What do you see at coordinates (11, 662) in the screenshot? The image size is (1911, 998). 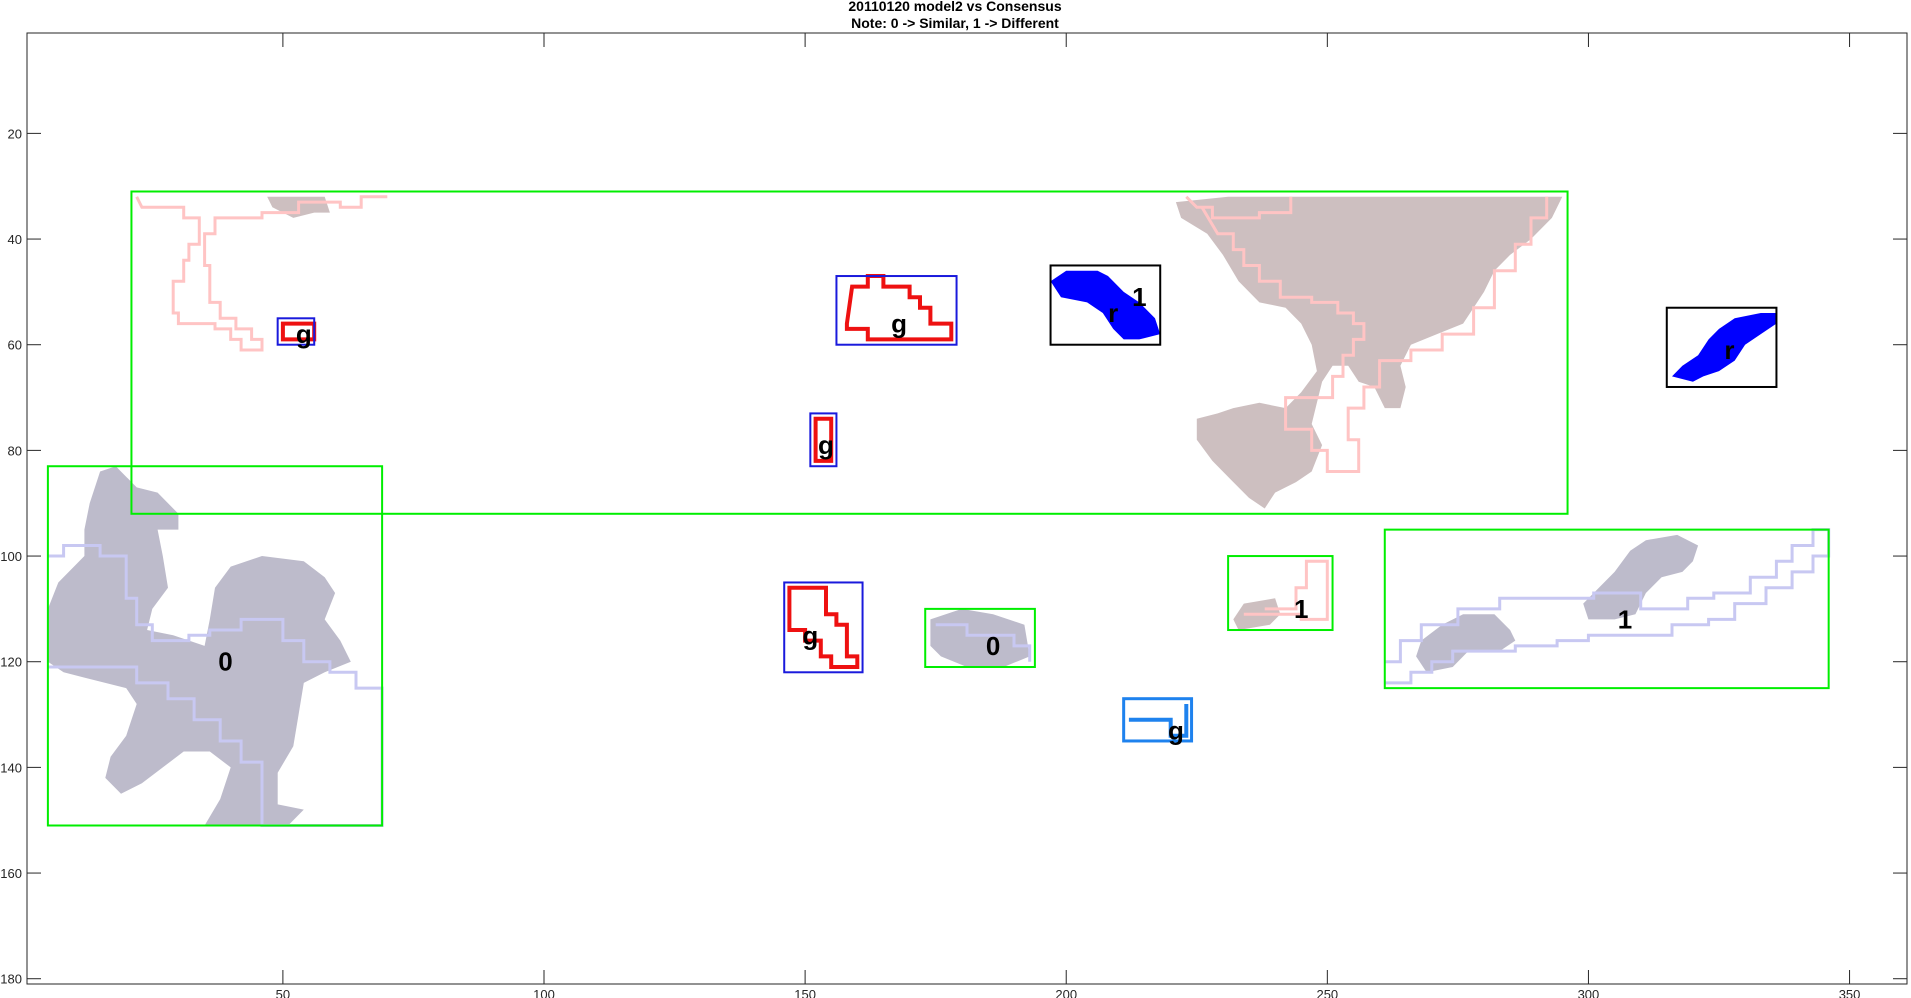 I see `y-tick-label-120: 120` at bounding box center [11, 662].